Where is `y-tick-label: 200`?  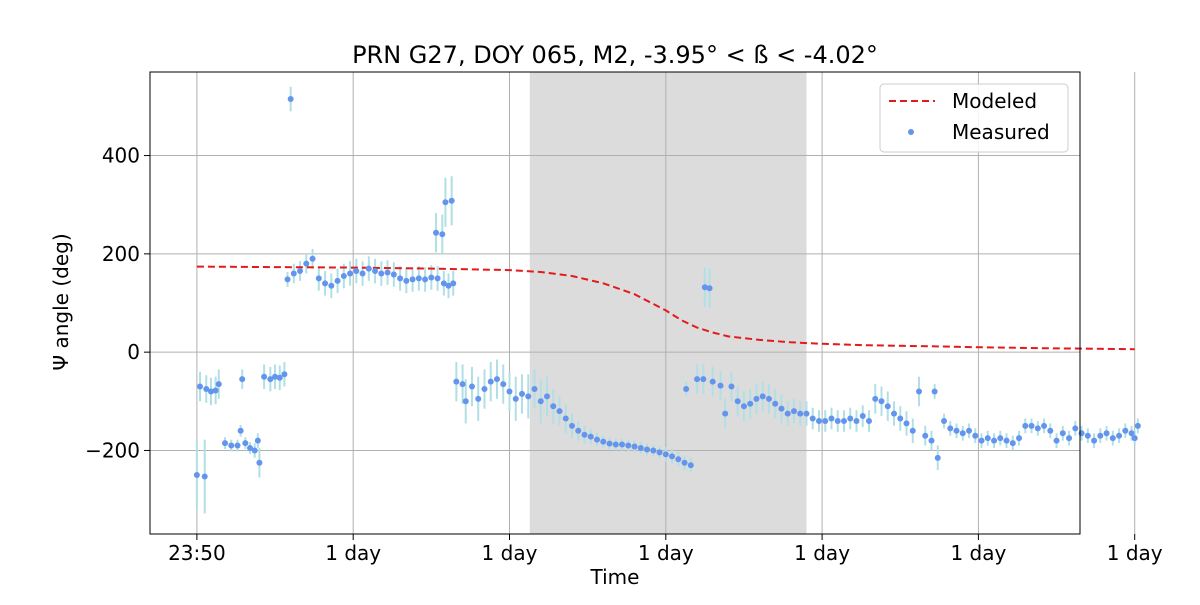 y-tick-label: 200 is located at coordinates (121, 254).